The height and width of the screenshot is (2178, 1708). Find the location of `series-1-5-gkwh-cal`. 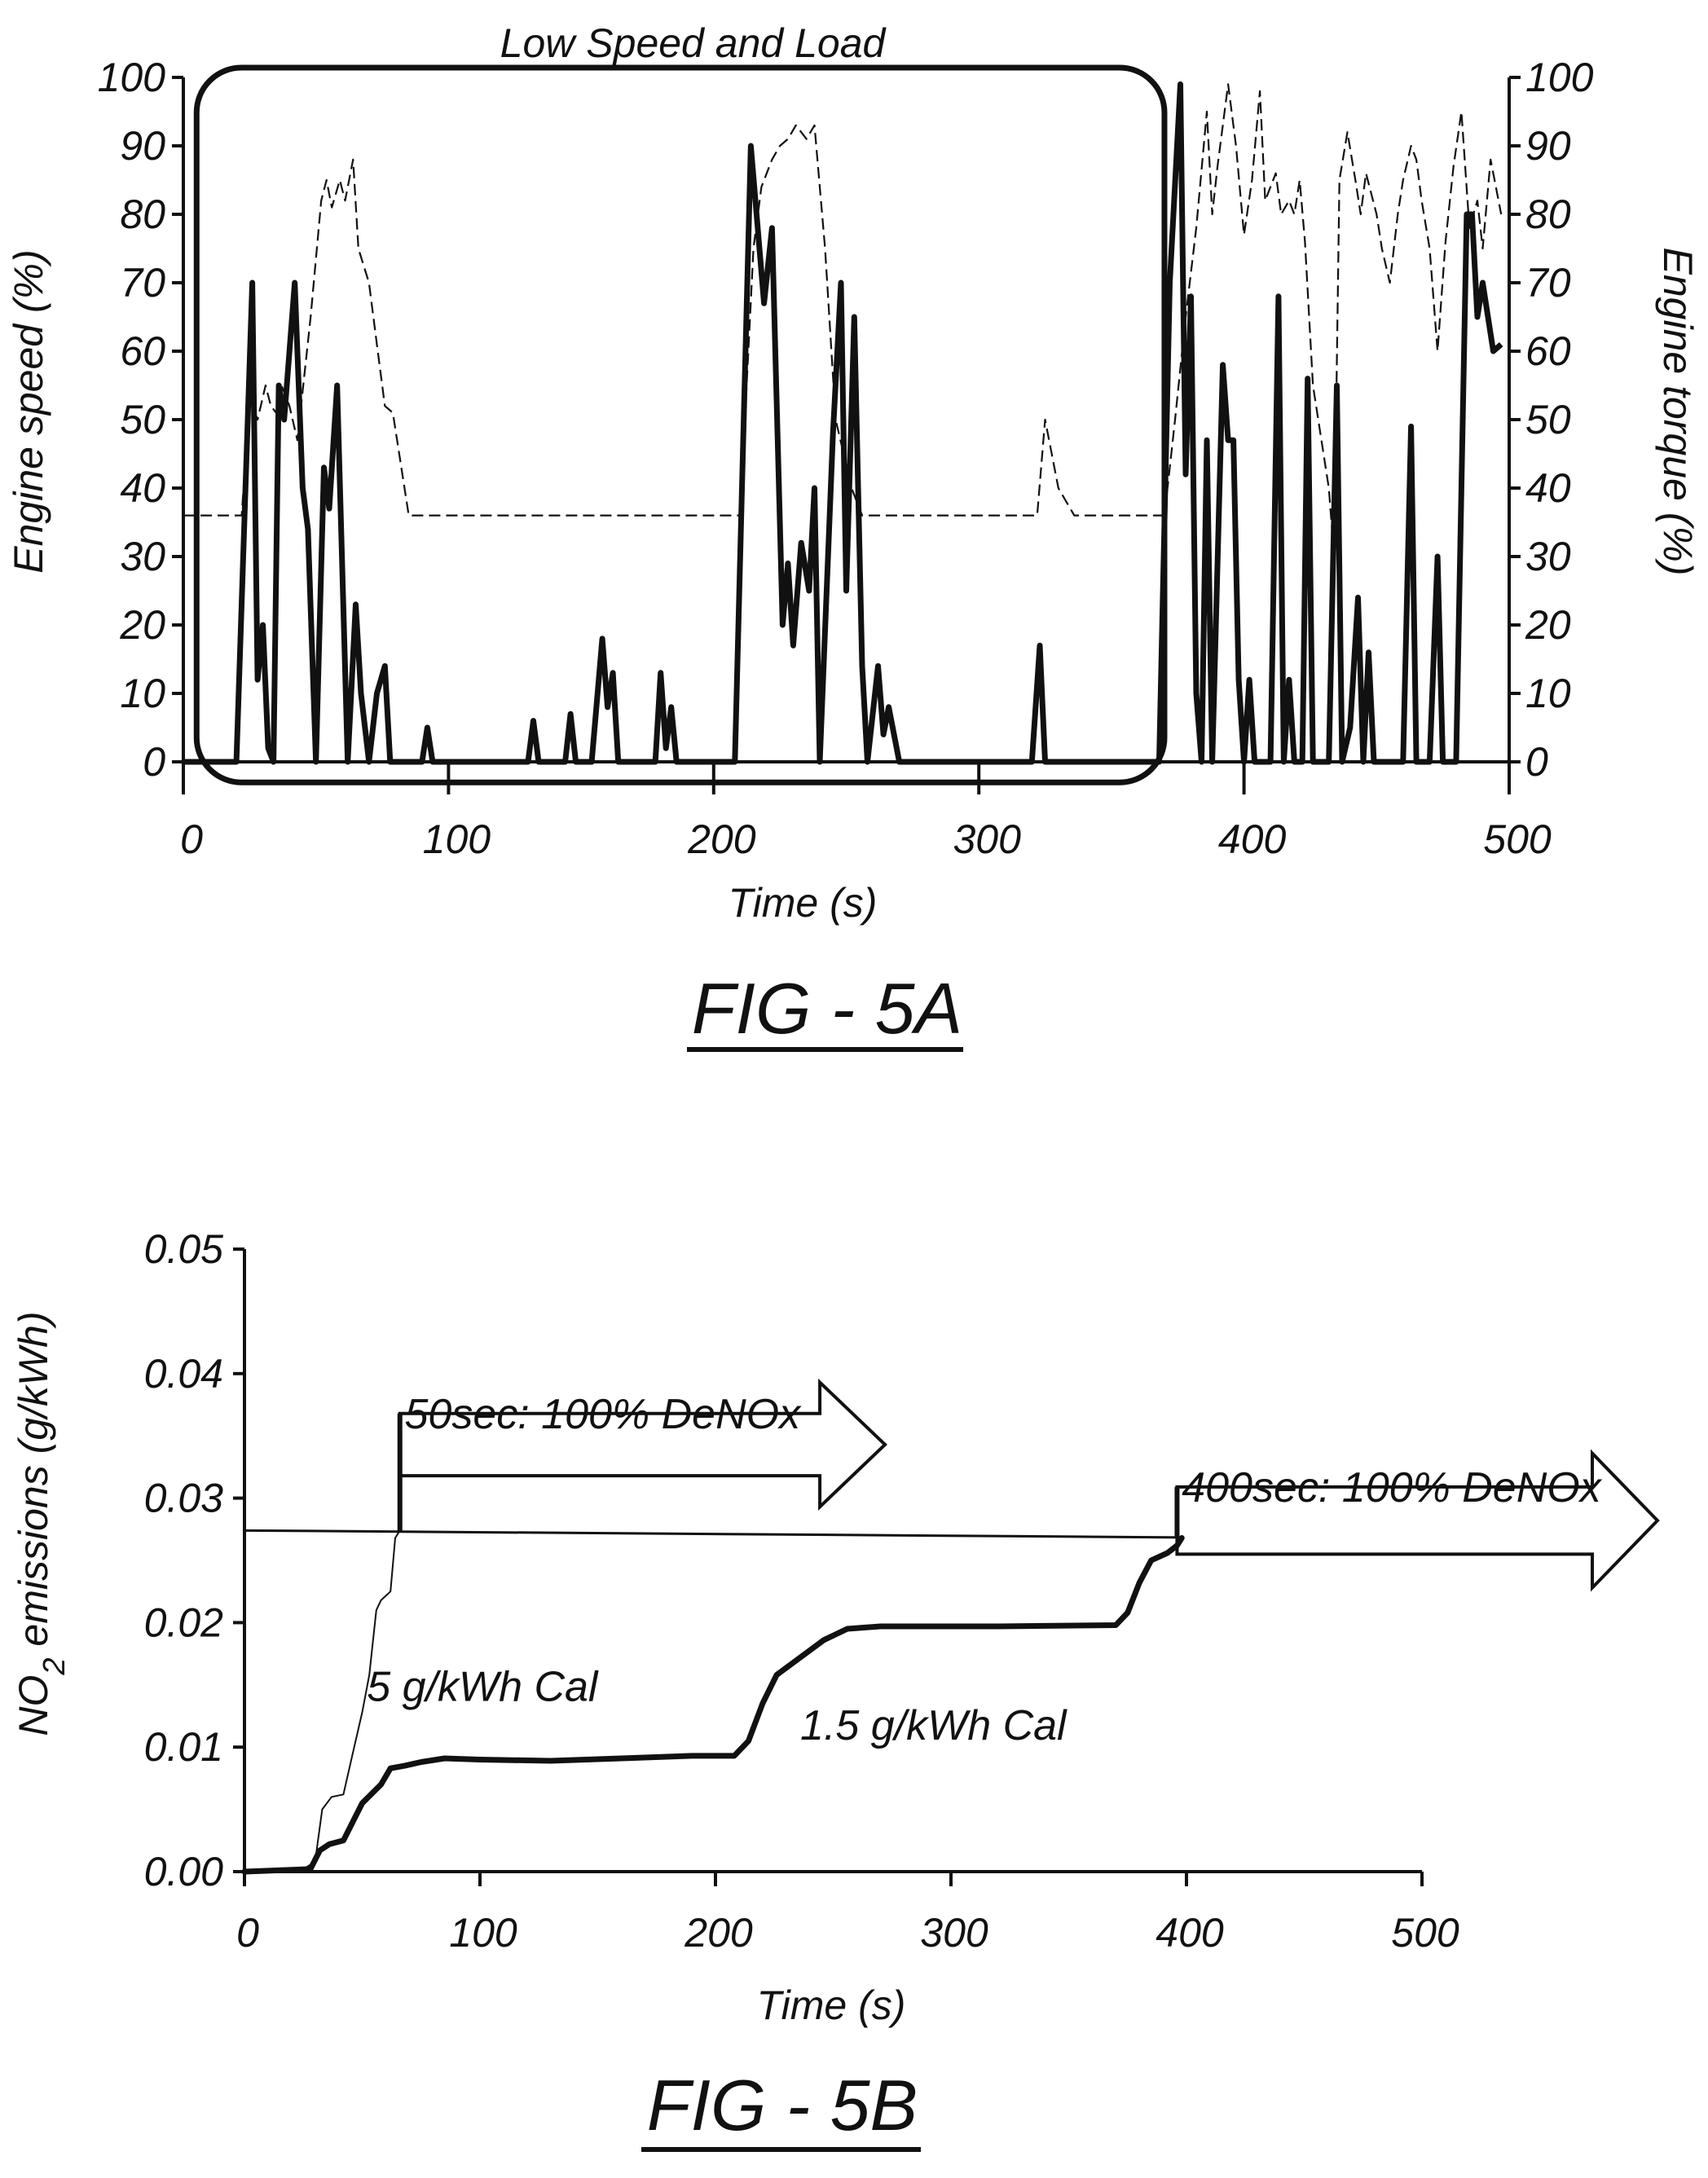

series-1-5-gkwh-cal is located at coordinates (713, 1705).